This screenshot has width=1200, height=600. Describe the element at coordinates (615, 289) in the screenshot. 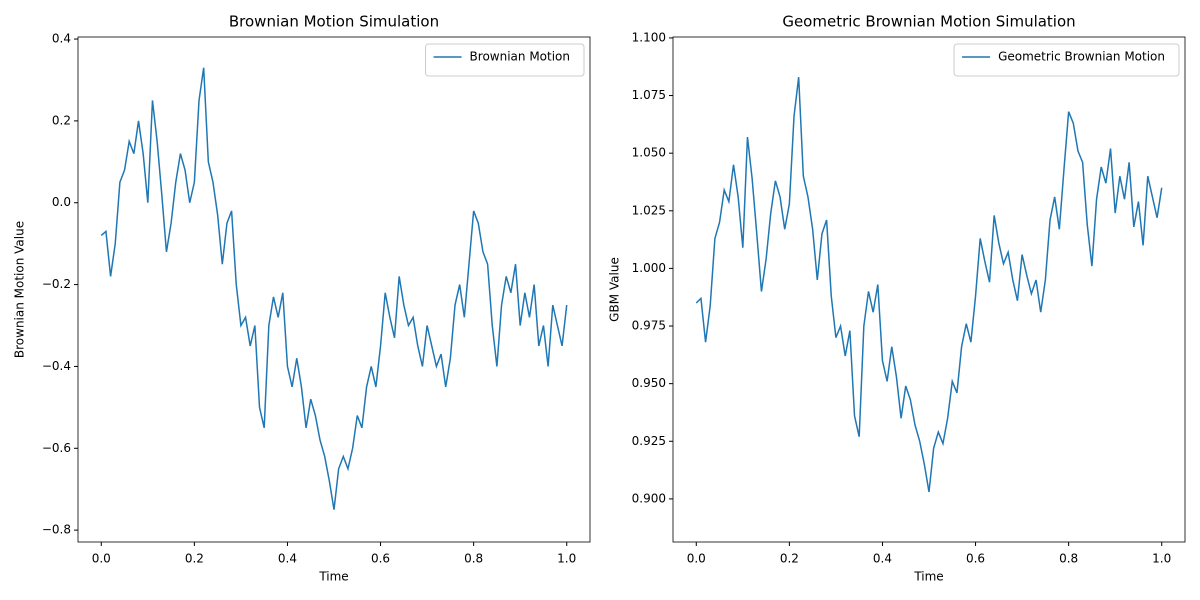

I see `y-axis-label: GBM Value` at that location.